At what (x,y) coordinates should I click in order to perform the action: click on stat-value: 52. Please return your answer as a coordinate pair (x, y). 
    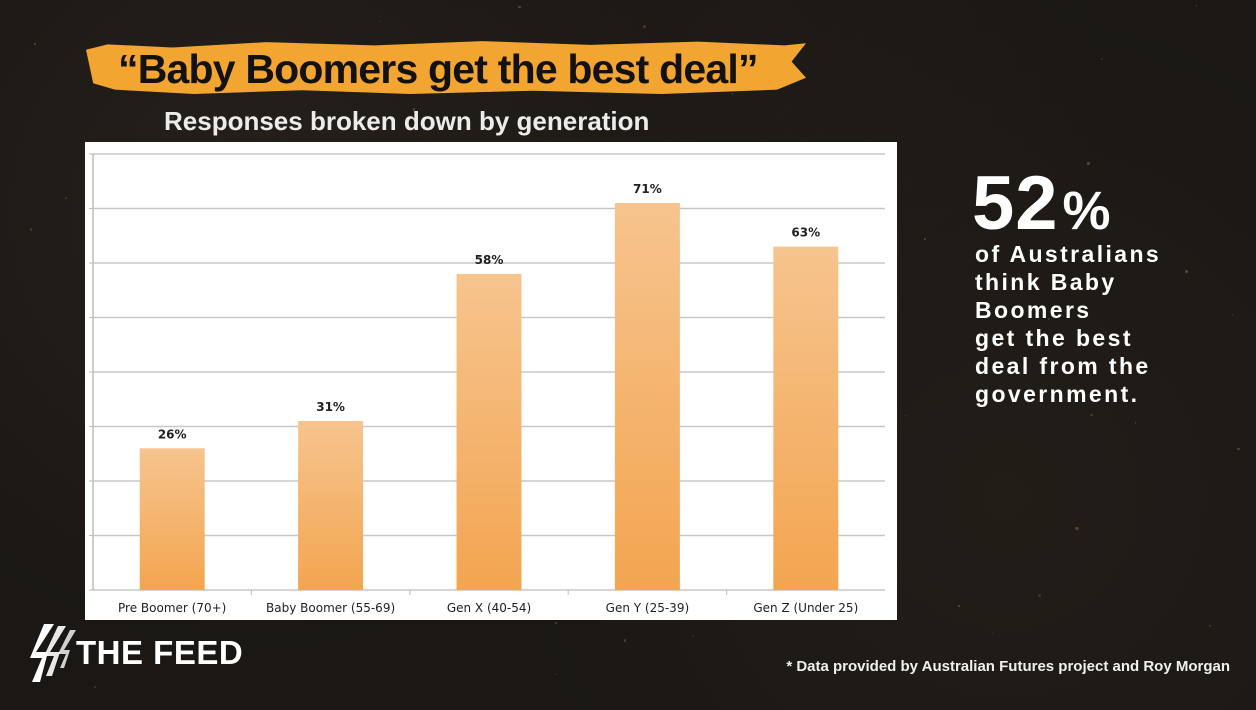
    Looking at the image, I should click on (1015, 203).